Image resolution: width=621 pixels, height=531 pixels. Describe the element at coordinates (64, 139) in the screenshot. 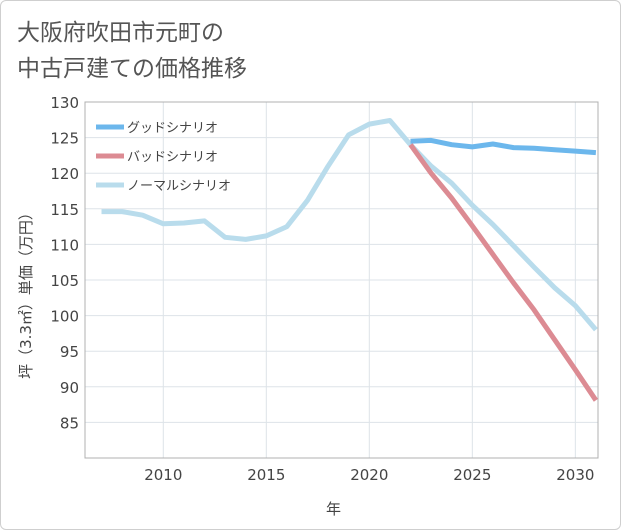

I see `y-tick-label: 125` at that location.